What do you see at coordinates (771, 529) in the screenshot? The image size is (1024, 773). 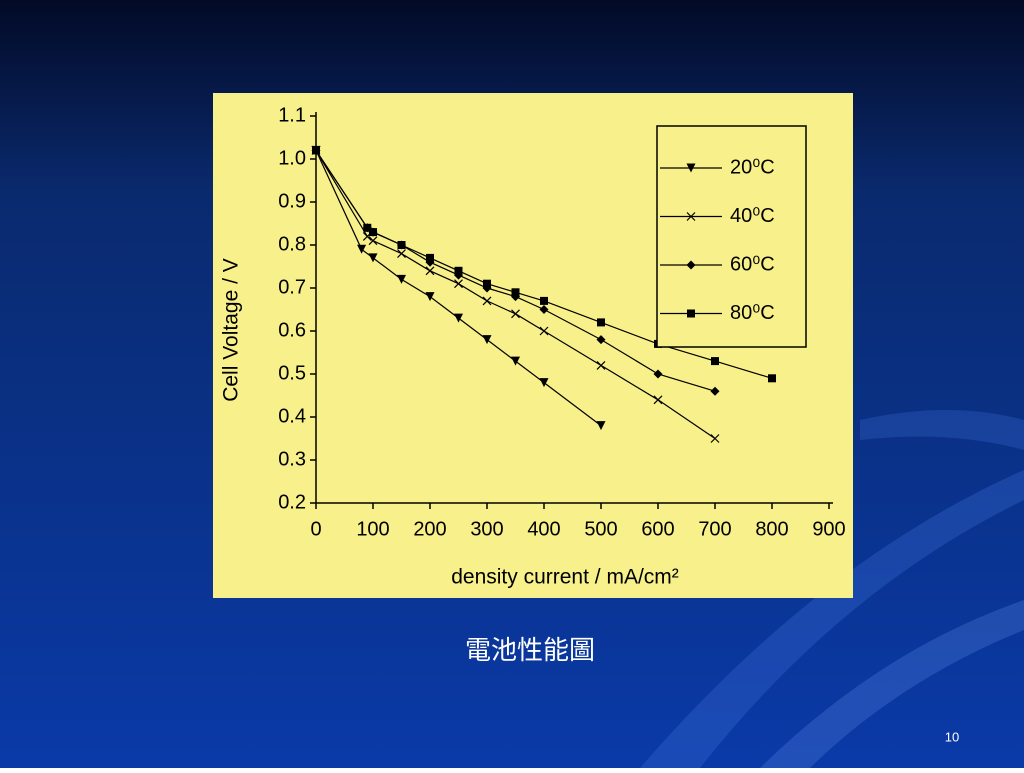 I see `x-tick-label: 800` at bounding box center [771, 529].